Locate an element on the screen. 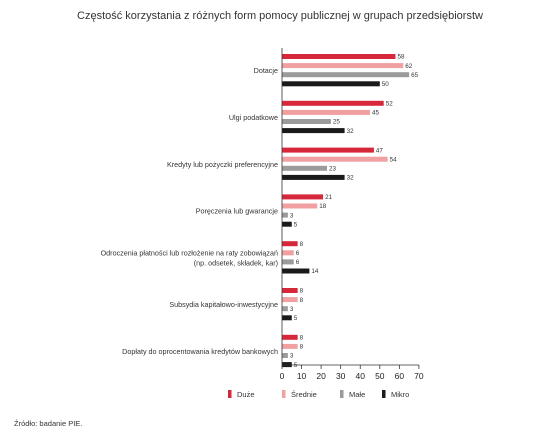 The image size is (560, 439). x-tick-label: 70 is located at coordinates (419, 376).